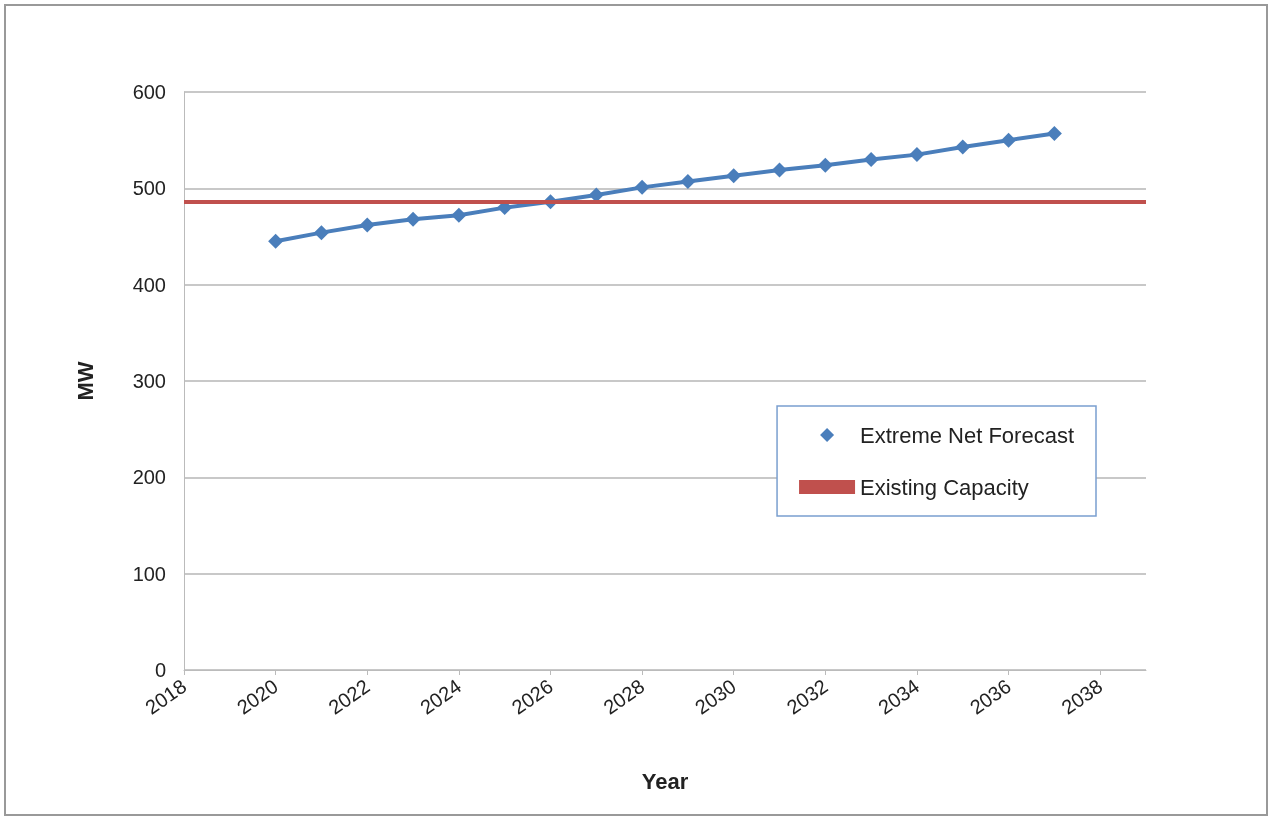  What do you see at coordinates (149, 381) in the screenshot?
I see `y-tick-label: 300` at bounding box center [149, 381].